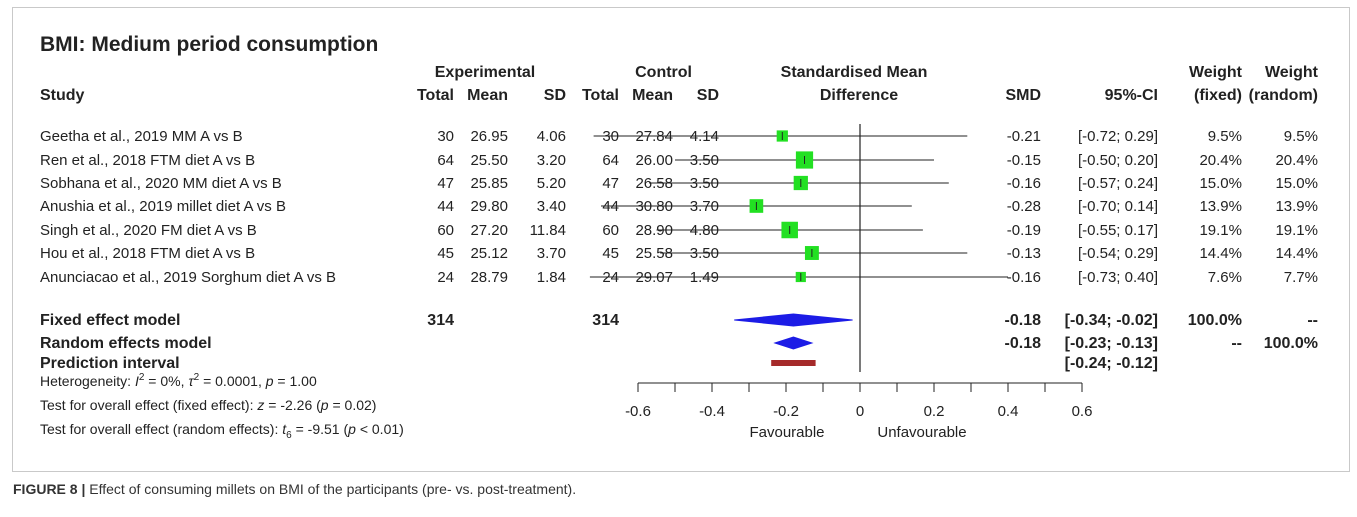 The width and height of the screenshot is (1357, 517). Describe the element at coordinates (793, 363) in the screenshot. I see `prediction-interval-bar` at that location.